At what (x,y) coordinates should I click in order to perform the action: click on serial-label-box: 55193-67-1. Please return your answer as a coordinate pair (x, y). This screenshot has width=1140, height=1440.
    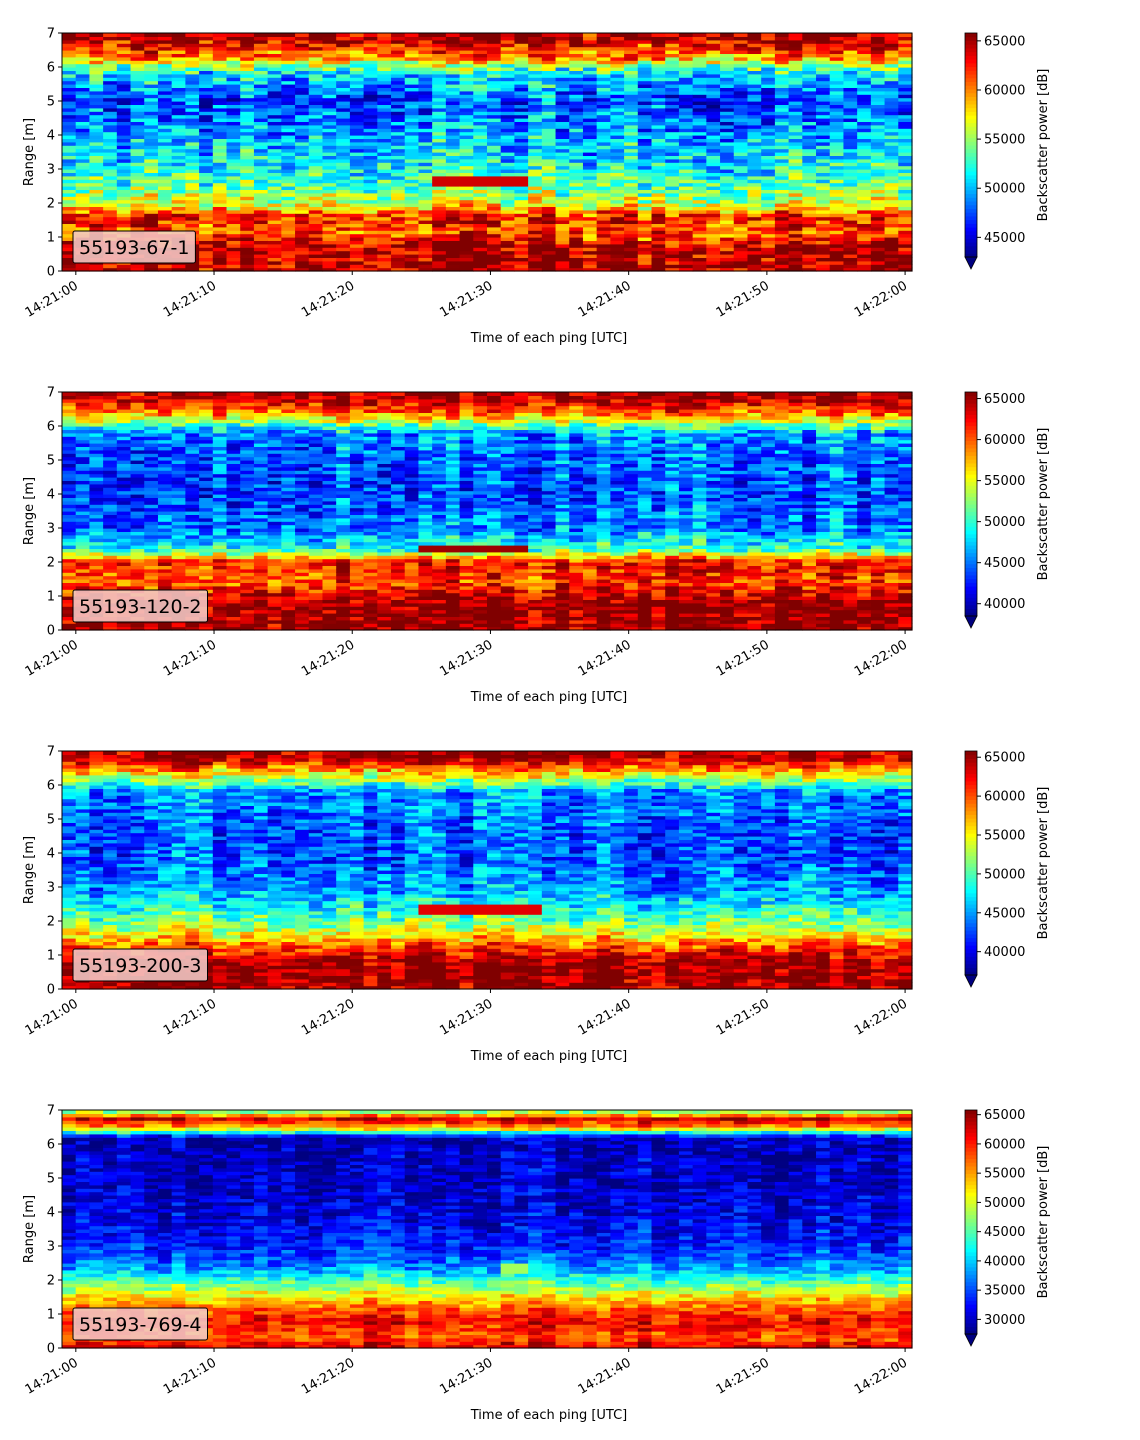
    Looking at the image, I should click on (134, 247).